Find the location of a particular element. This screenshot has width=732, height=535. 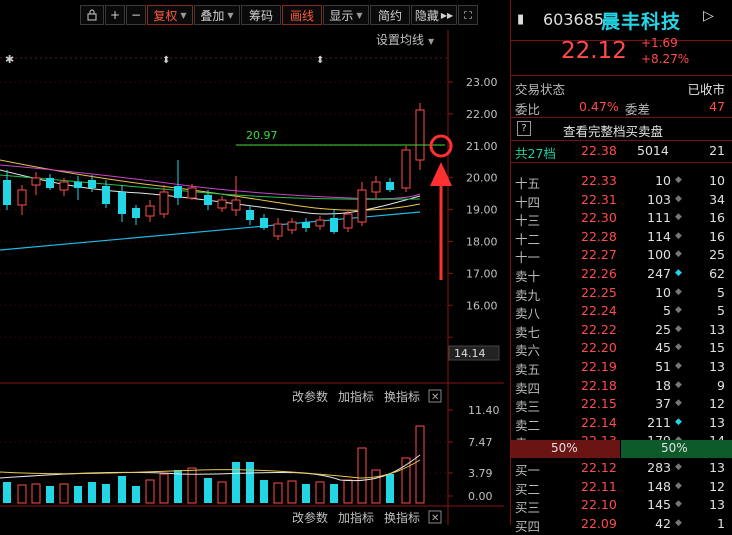

level-price: 22.12 is located at coordinates (599, 467).